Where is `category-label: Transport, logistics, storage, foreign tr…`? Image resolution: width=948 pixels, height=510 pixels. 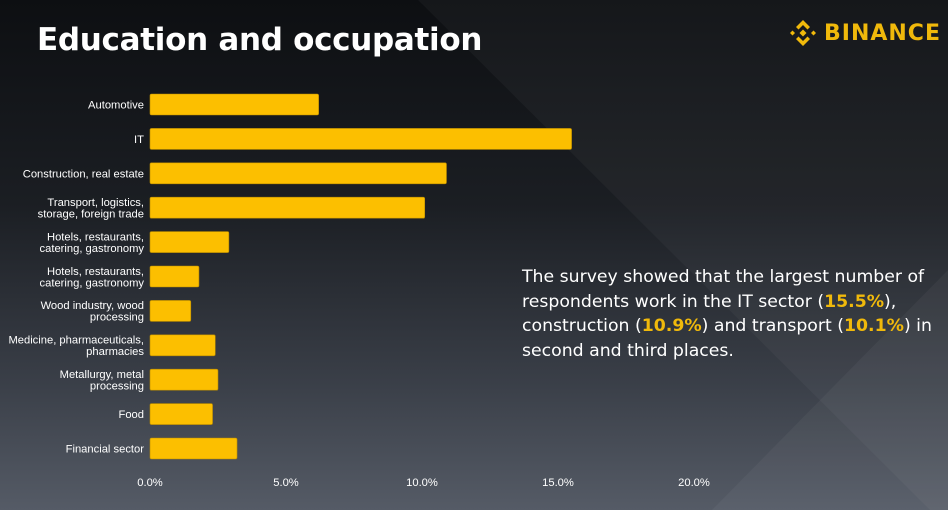
category-label: Transport, logistics, storage, foreign tr… is located at coordinates (91, 209).